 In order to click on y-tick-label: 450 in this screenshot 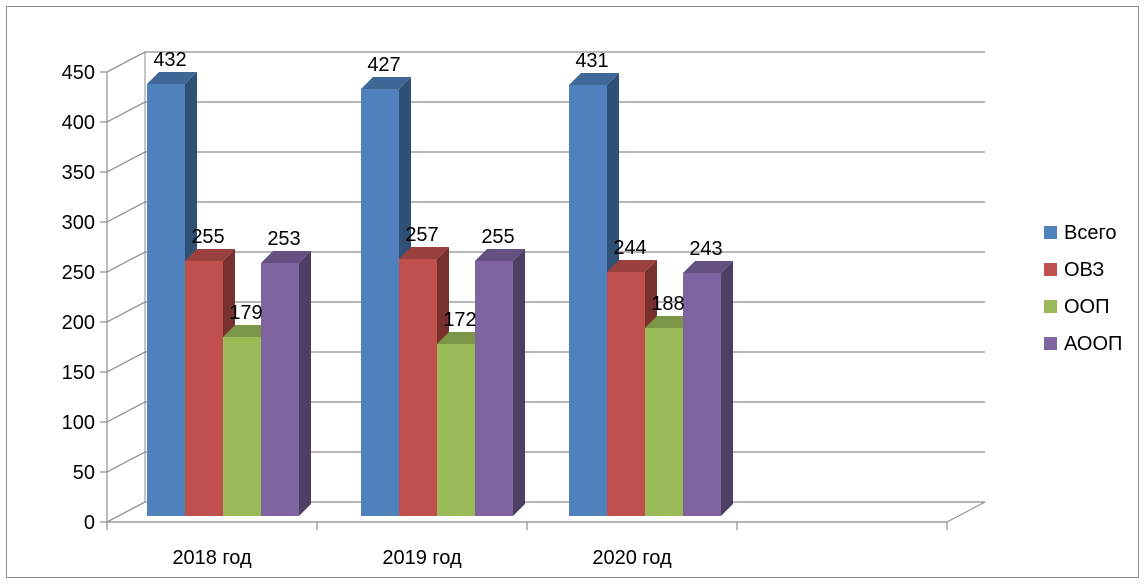, I will do `click(78, 73)`.